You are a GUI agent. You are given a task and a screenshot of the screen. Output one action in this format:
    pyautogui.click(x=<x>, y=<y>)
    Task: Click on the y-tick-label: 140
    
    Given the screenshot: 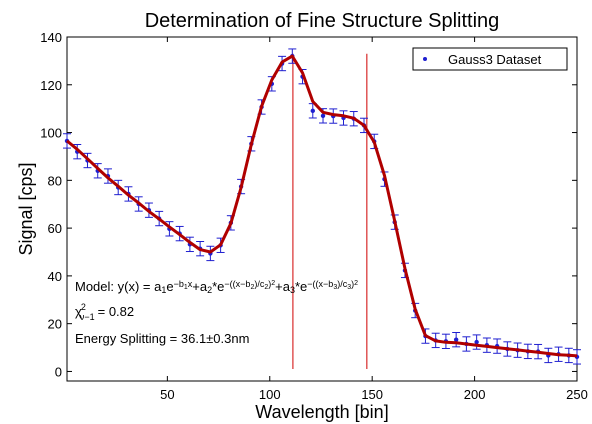 What is the action you would take?
    pyautogui.click(x=51, y=37)
    